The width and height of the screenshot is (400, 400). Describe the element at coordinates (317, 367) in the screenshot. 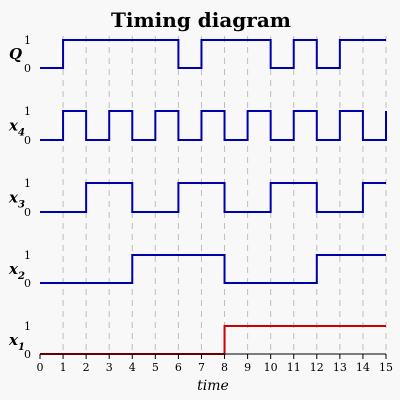

I see `x-tick-label: 12` at that location.